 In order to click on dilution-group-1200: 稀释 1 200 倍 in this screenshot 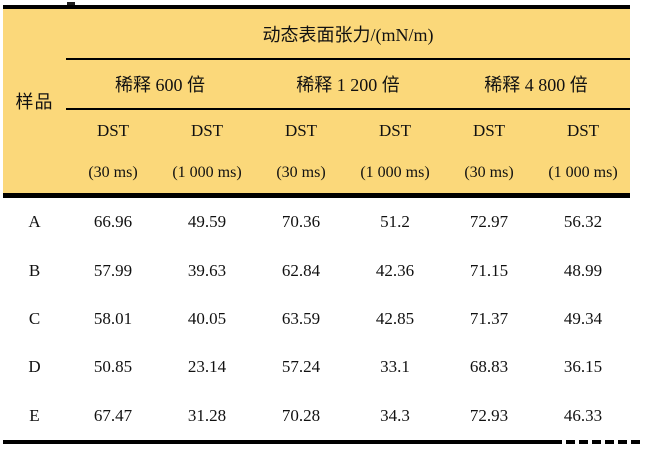, I will do `click(348, 85)`.